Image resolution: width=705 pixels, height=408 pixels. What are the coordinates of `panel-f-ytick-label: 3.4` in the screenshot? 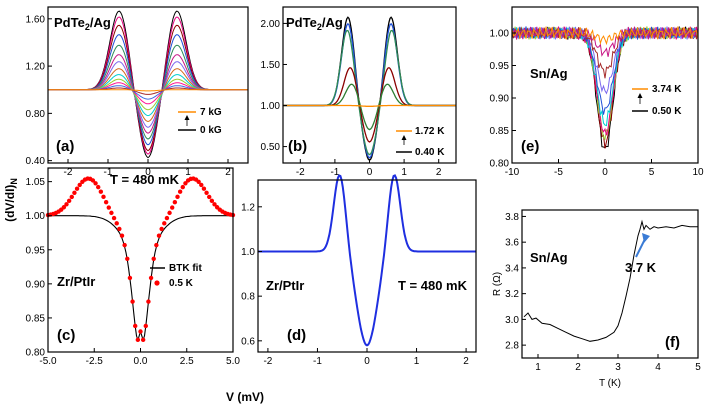 It's located at (512, 268).